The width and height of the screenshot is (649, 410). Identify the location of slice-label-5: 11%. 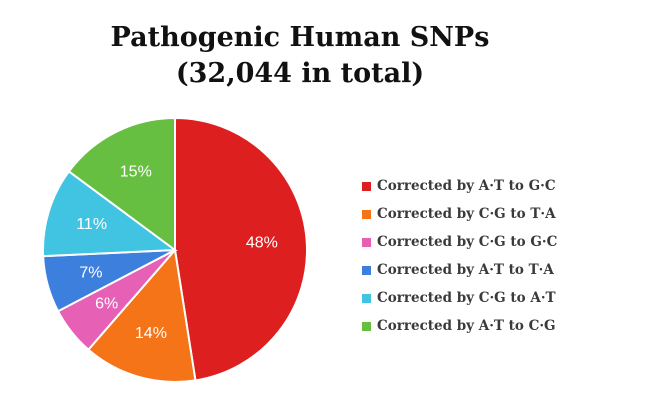
(91, 224).